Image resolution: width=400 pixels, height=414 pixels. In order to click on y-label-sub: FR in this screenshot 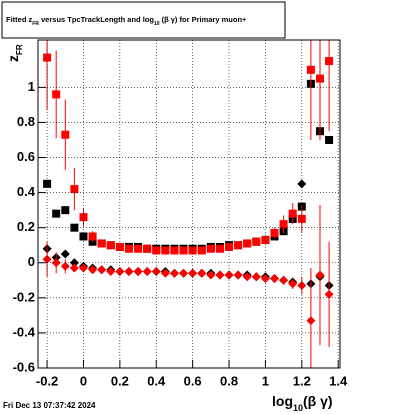, I will do `click(19, 49)`.